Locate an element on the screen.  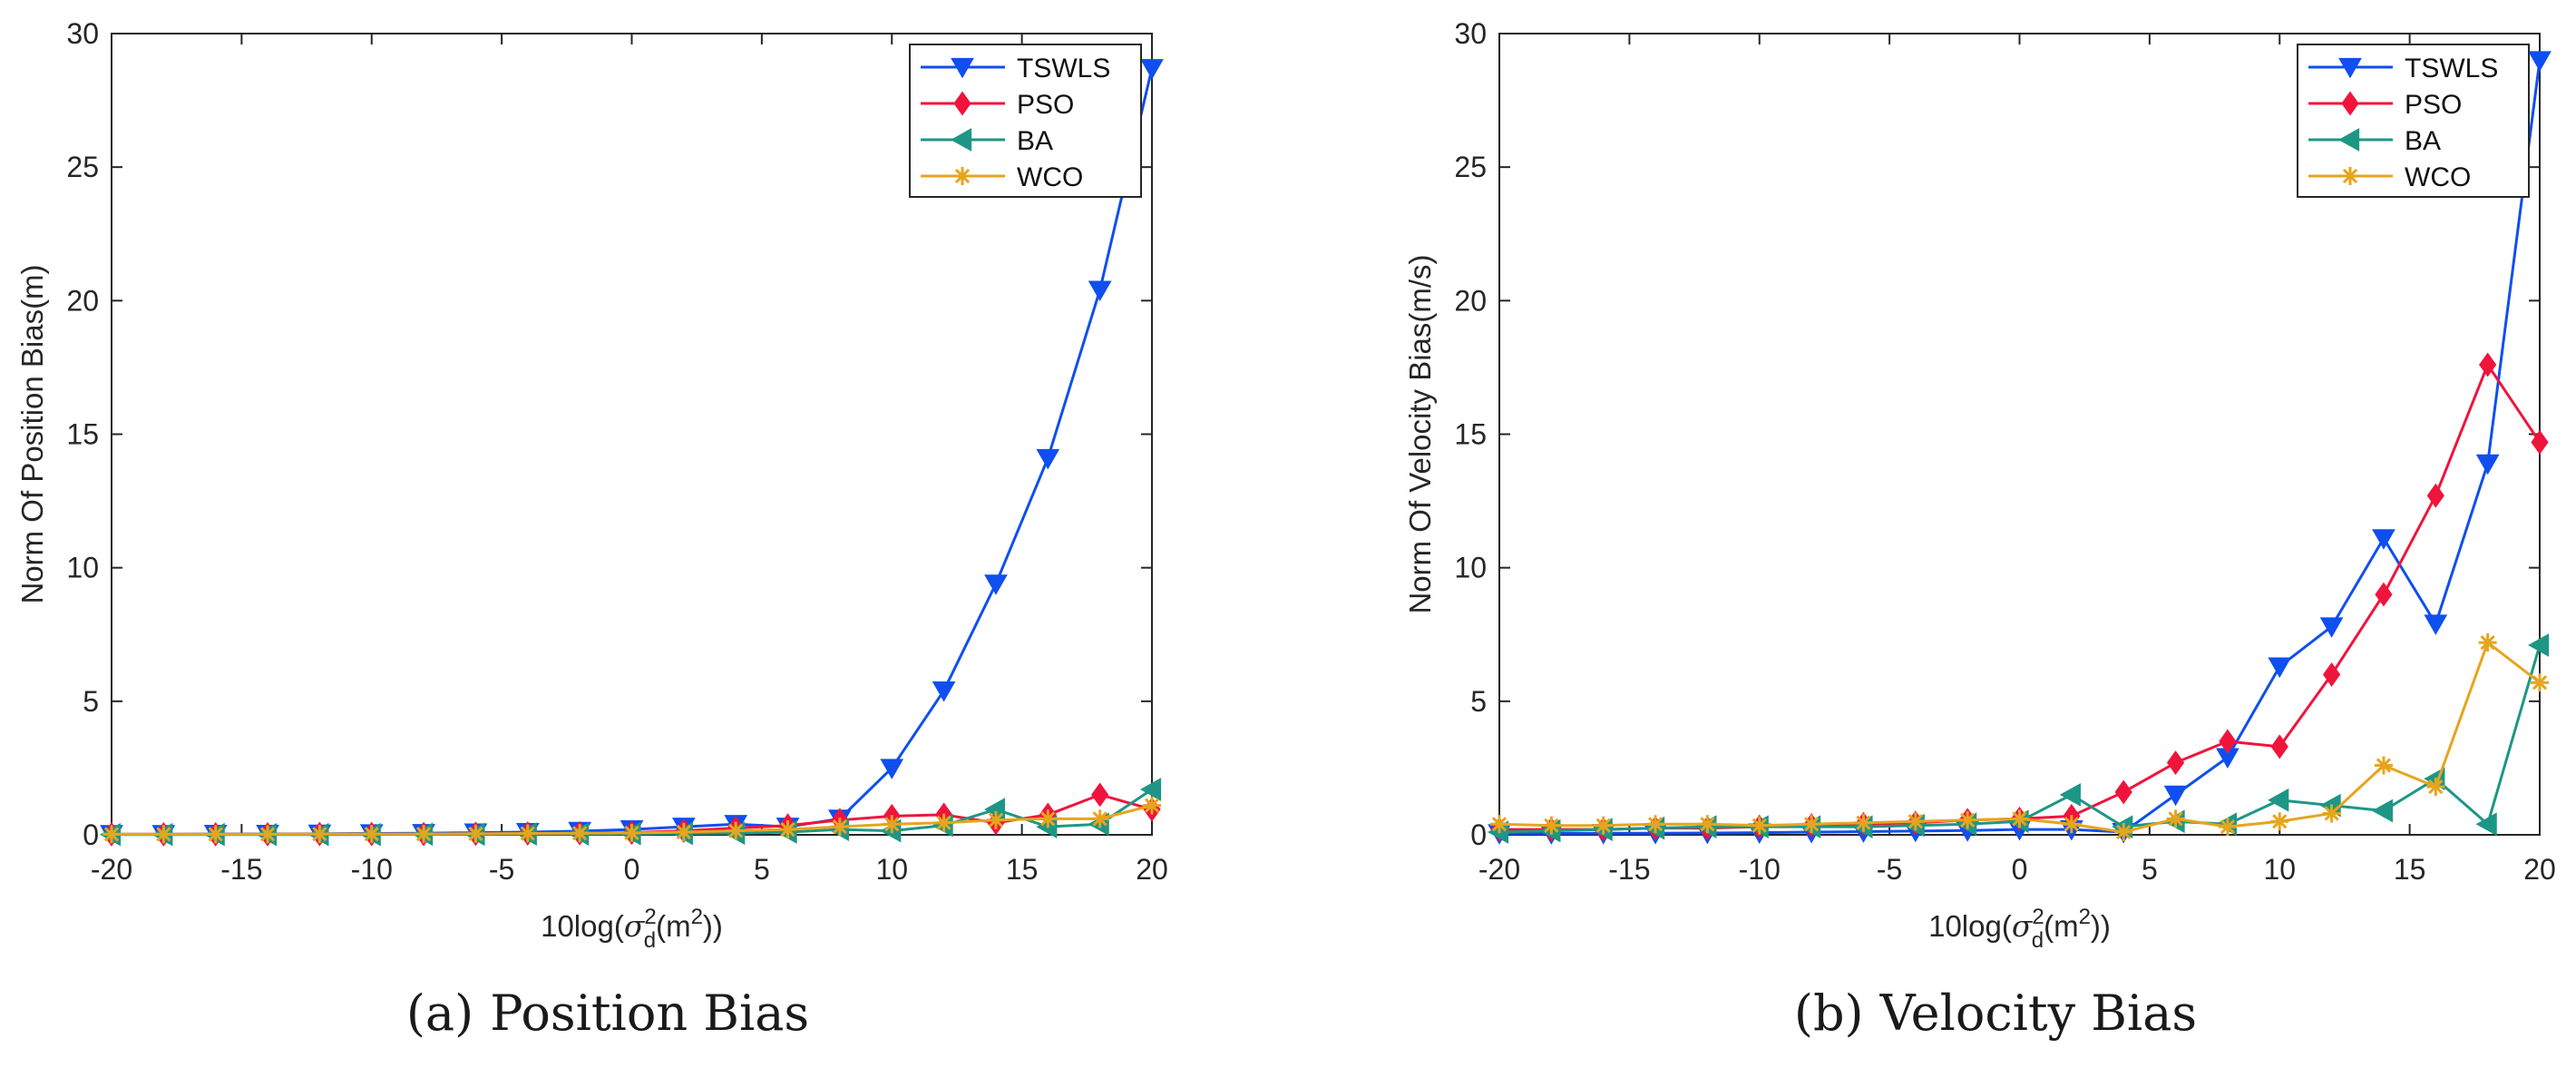
y-tick-label-b-6: 30 is located at coordinates (1470, 33).